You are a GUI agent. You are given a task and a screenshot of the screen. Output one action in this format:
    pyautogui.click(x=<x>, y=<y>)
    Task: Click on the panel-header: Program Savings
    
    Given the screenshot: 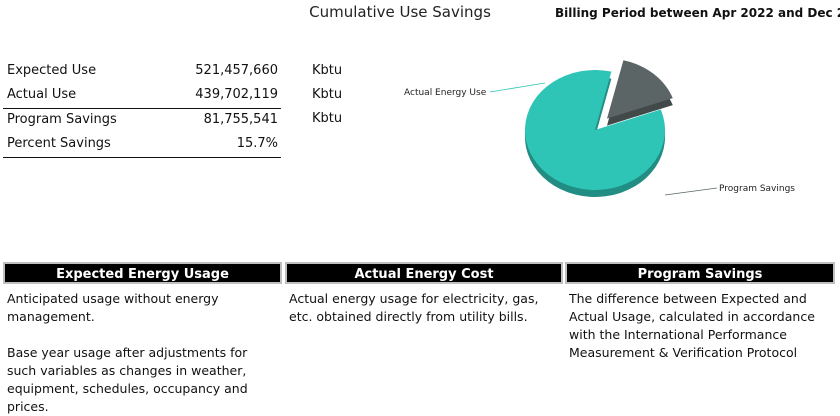 What is the action you would take?
    pyautogui.click(x=700, y=273)
    